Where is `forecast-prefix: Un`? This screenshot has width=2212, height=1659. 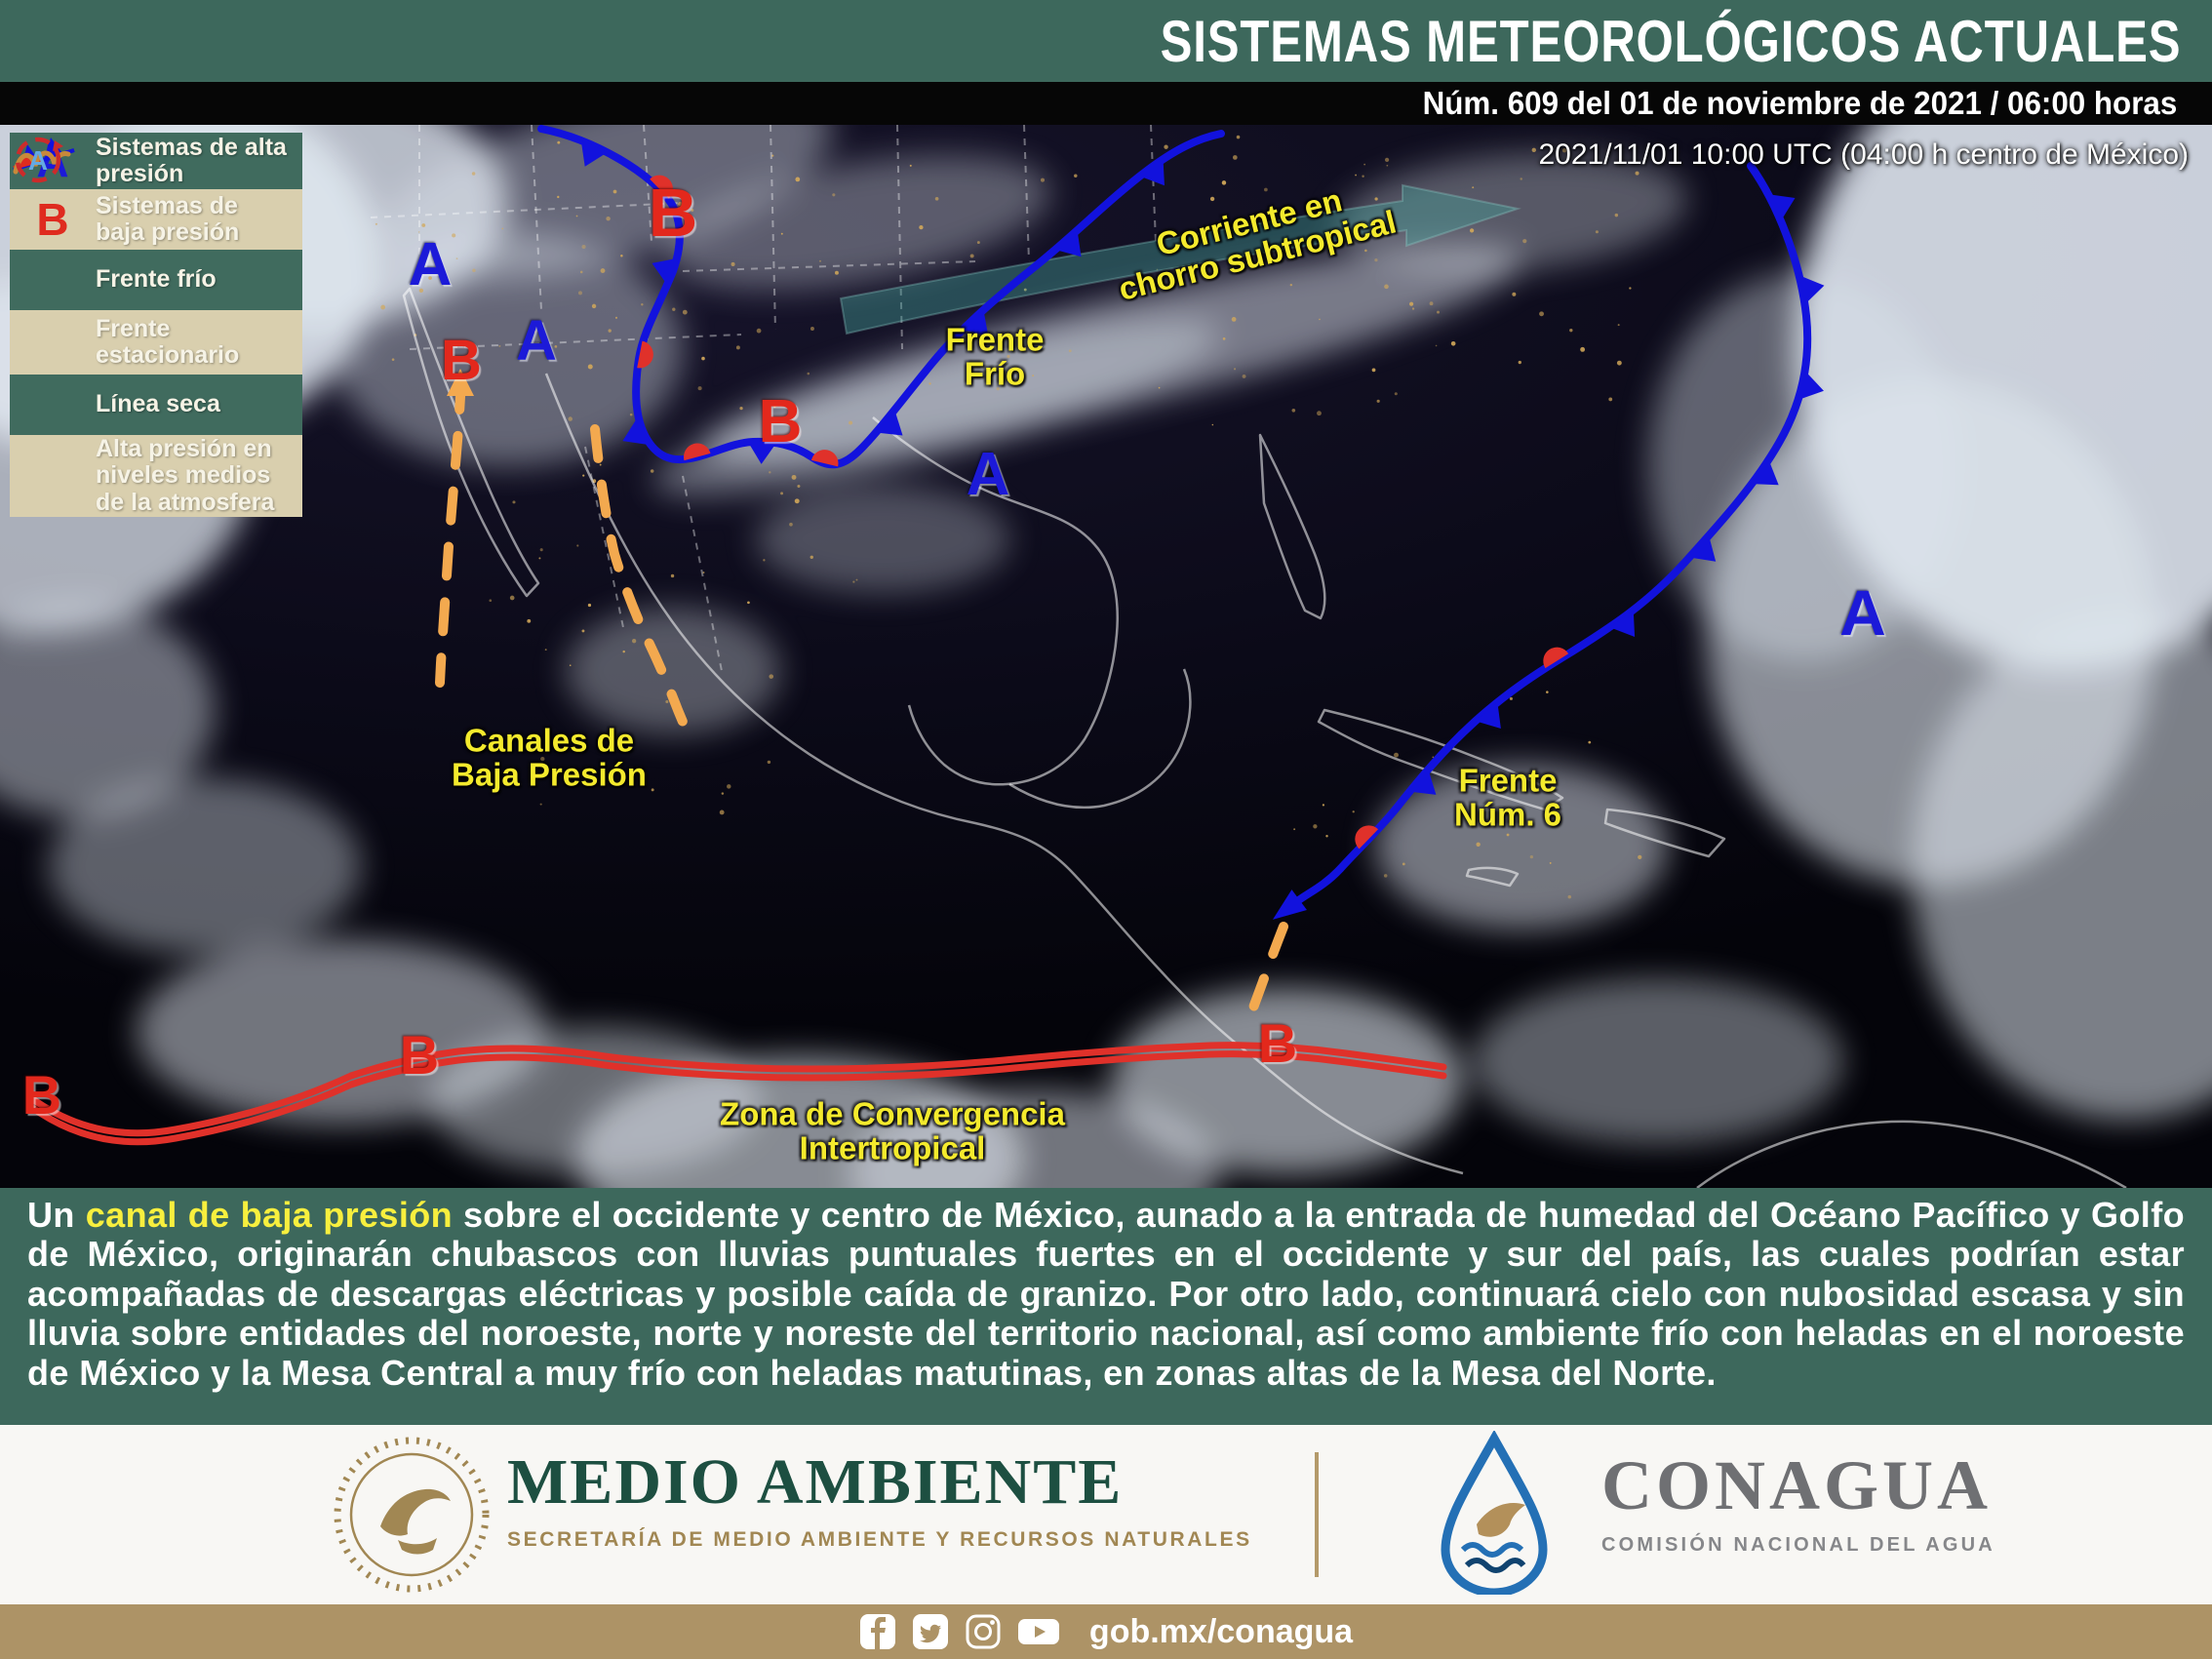
forecast-prefix: Un is located at coordinates (56, 1215).